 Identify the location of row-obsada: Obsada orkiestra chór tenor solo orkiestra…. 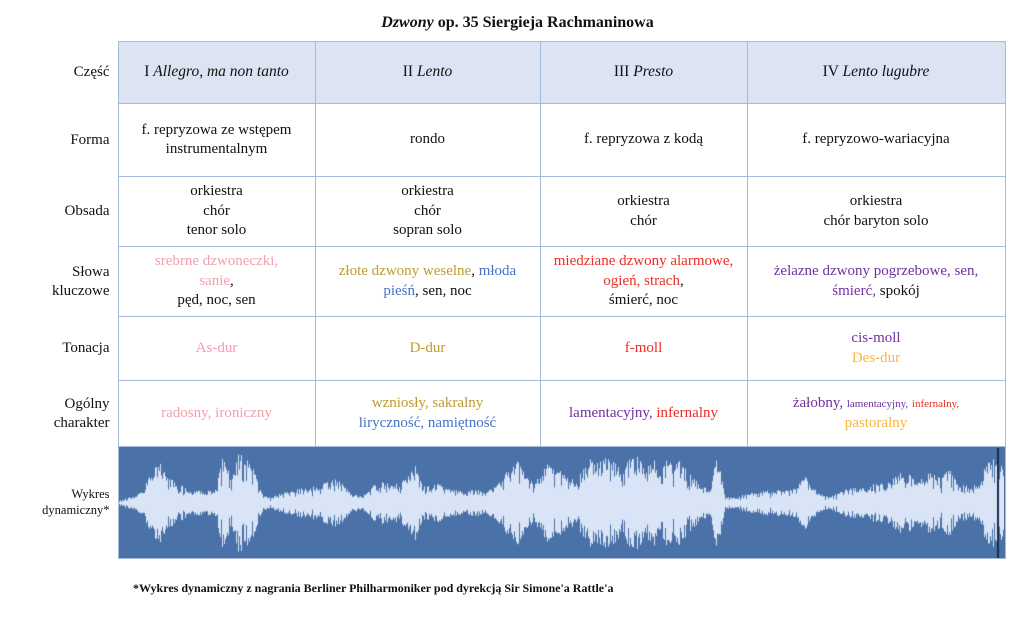
(518, 211).